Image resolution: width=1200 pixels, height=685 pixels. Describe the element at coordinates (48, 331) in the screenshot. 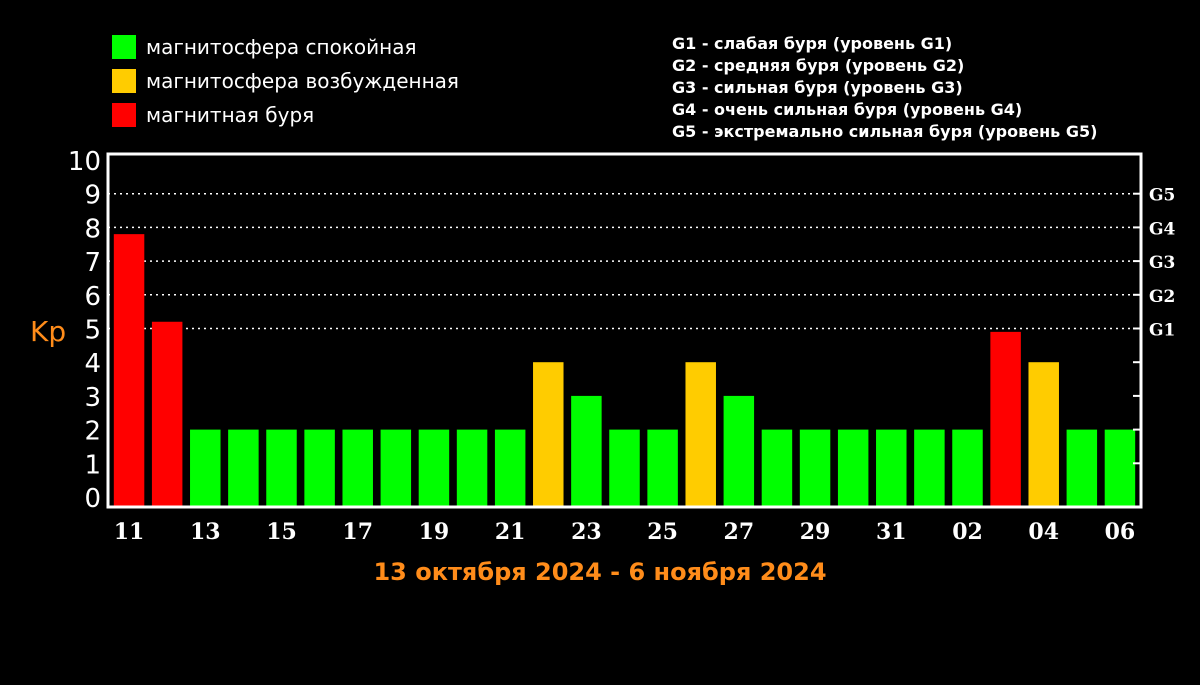

I see `y-axis-label: Kp` at that location.